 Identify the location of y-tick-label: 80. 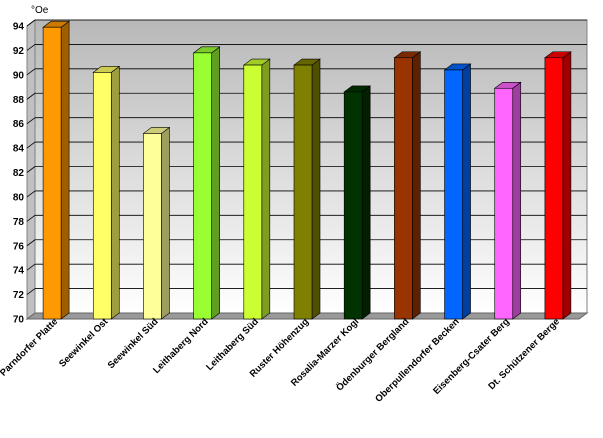
(19, 197).